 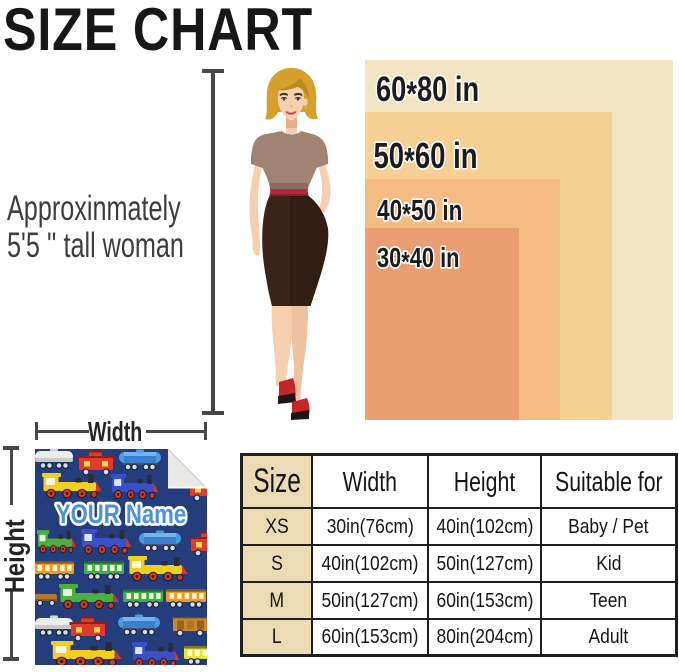 I want to click on svg-text: 50*60 in, so click(x=426, y=157).